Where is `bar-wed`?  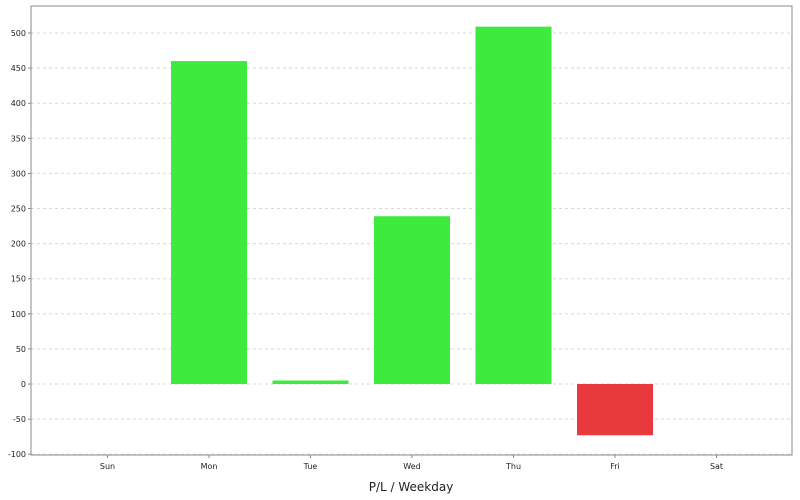 bar-wed is located at coordinates (412, 300).